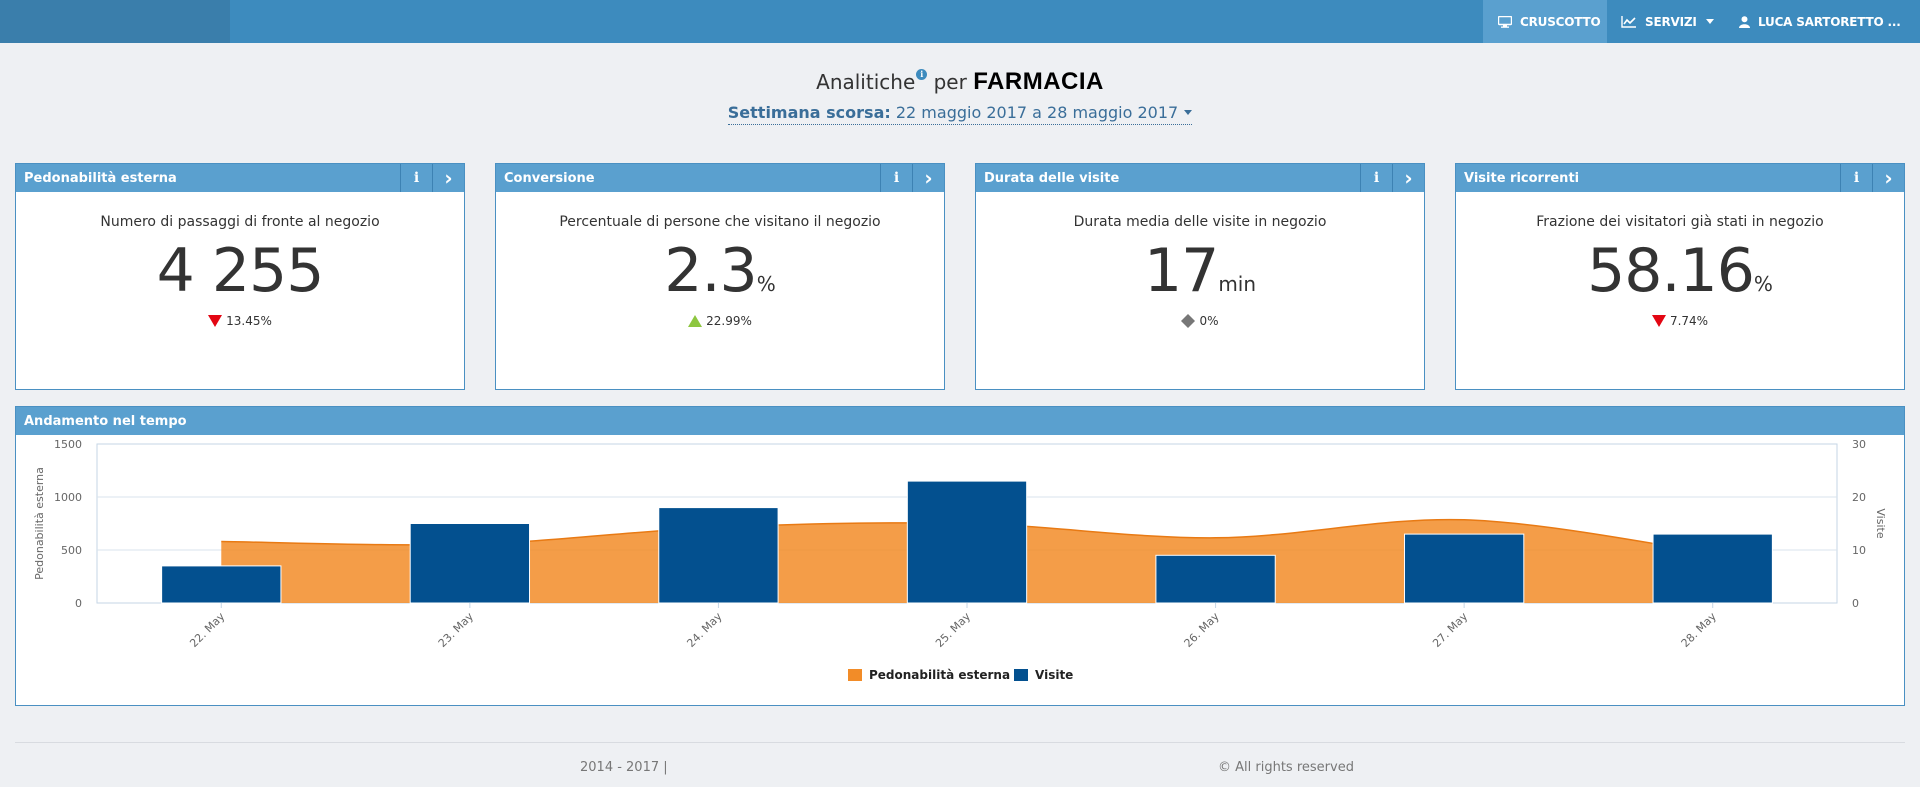 This screenshot has width=1920, height=787. I want to click on kpi-value-number: 4 255, so click(240, 271).